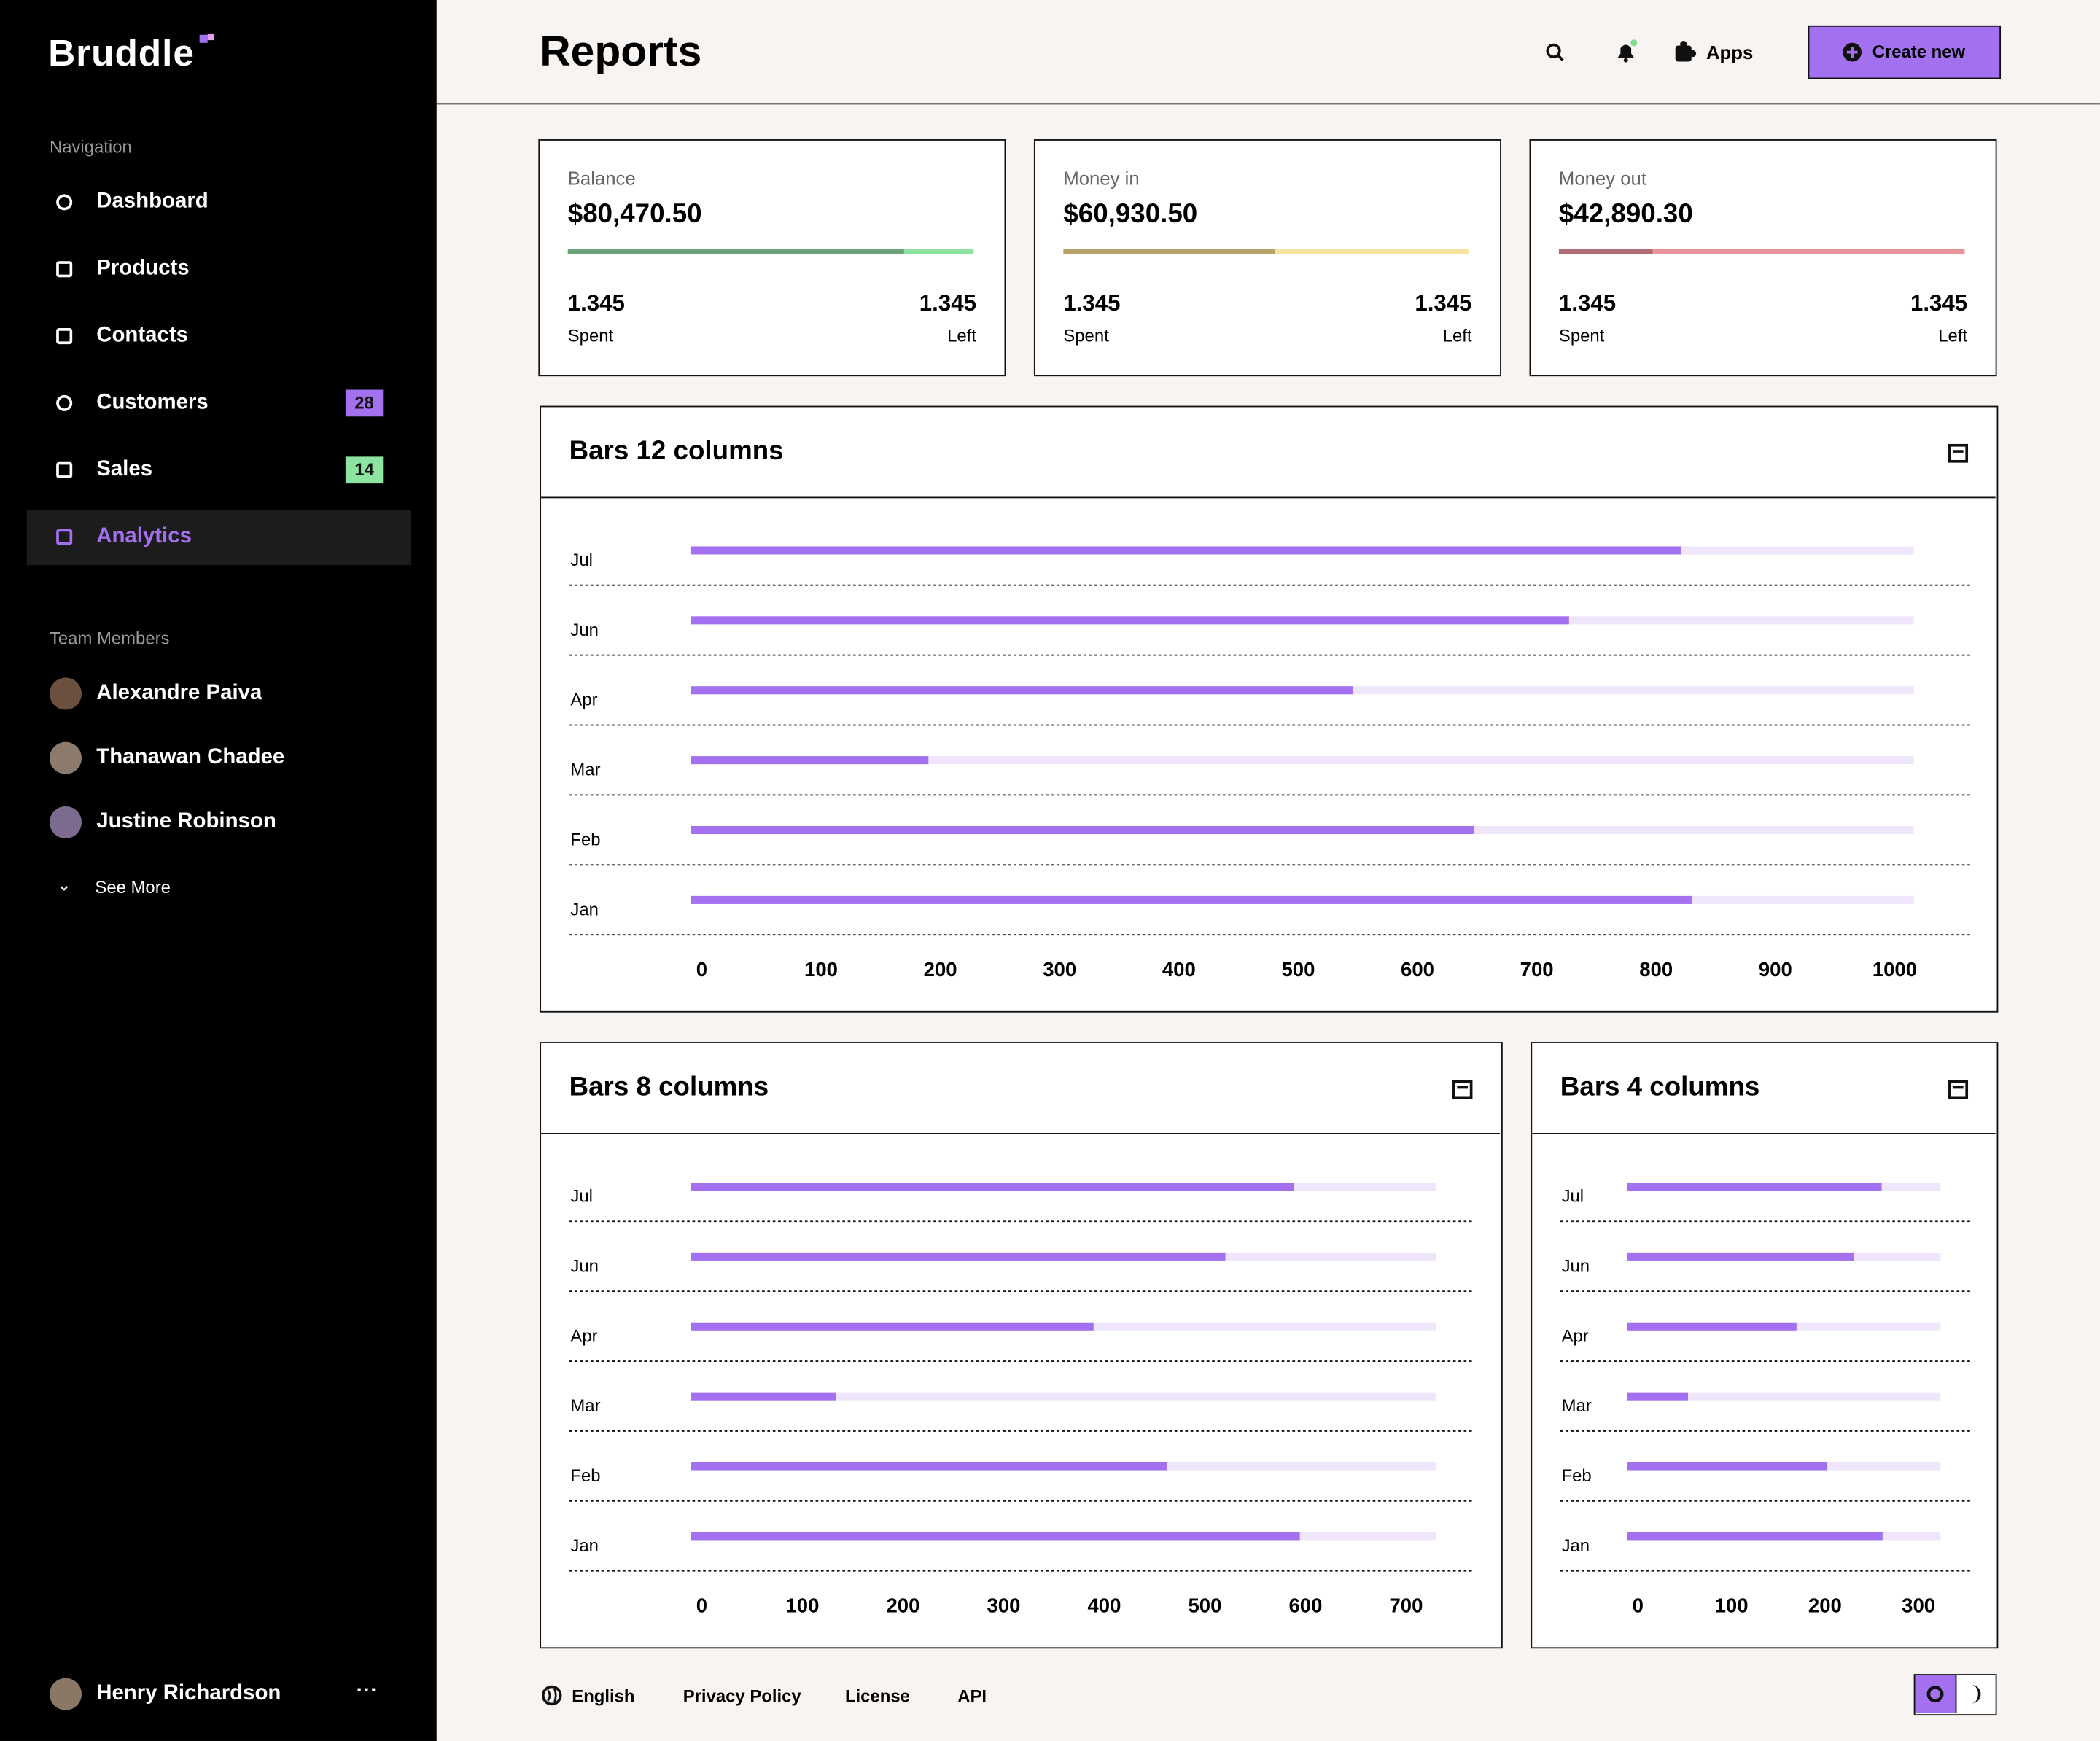  What do you see at coordinates (1730, 52) in the screenshot?
I see `apps-link: Apps` at bounding box center [1730, 52].